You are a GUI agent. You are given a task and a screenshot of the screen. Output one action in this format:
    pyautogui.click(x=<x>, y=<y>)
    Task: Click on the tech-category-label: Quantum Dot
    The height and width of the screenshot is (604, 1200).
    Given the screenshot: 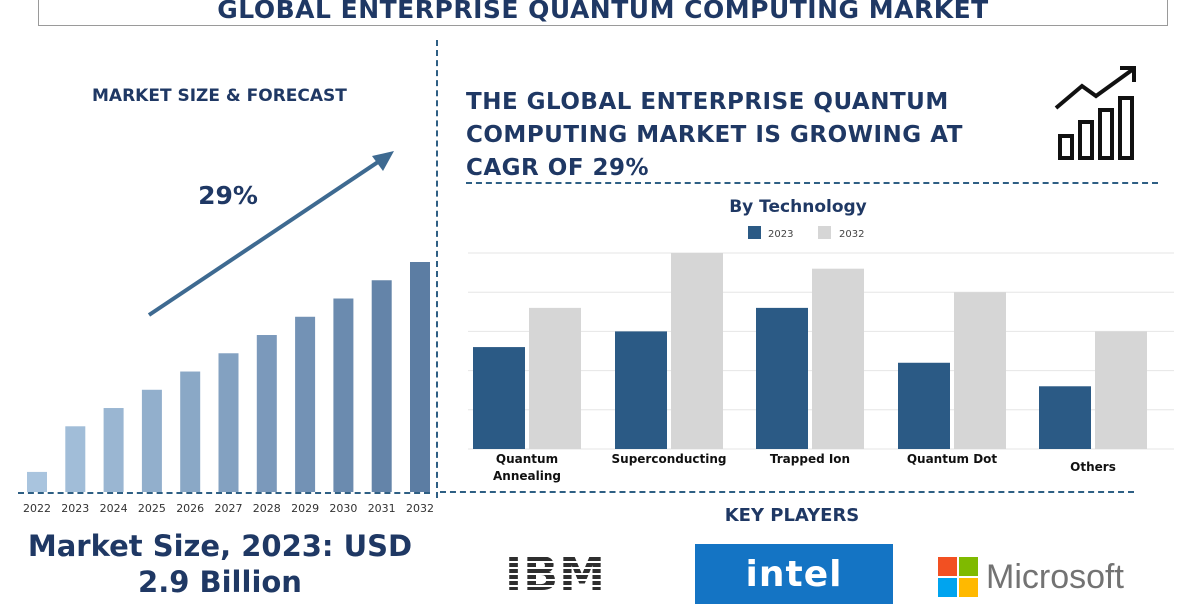 What is the action you would take?
    pyautogui.click(x=952, y=459)
    